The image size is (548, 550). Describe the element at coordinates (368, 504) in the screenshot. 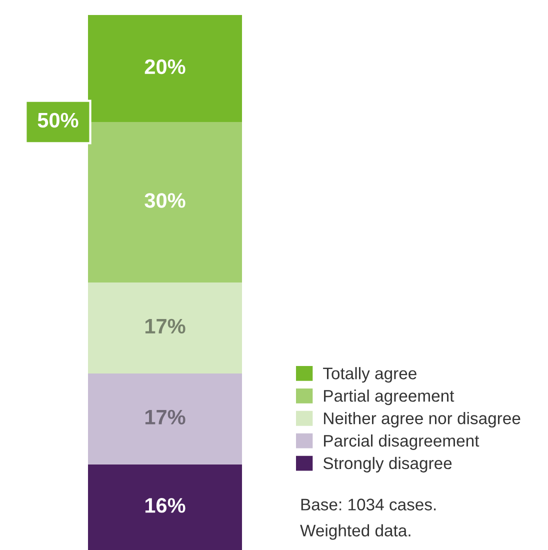

I see `text: Base: 1034 cases.` at that location.